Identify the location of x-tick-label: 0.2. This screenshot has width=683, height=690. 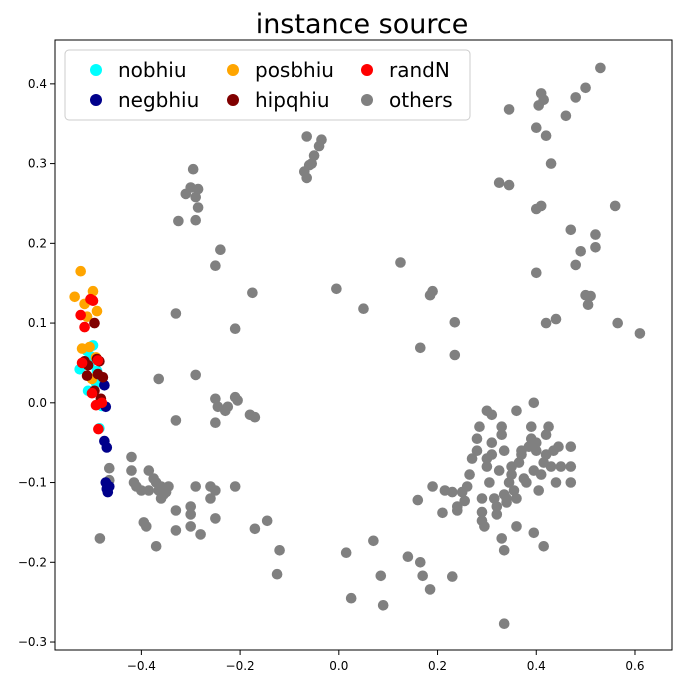
(437, 666).